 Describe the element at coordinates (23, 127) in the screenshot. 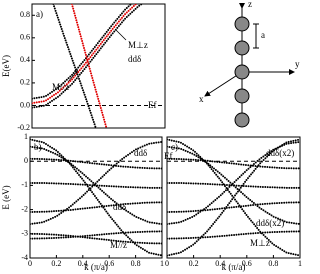

I see `y-tick-label: -0.2` at that location.